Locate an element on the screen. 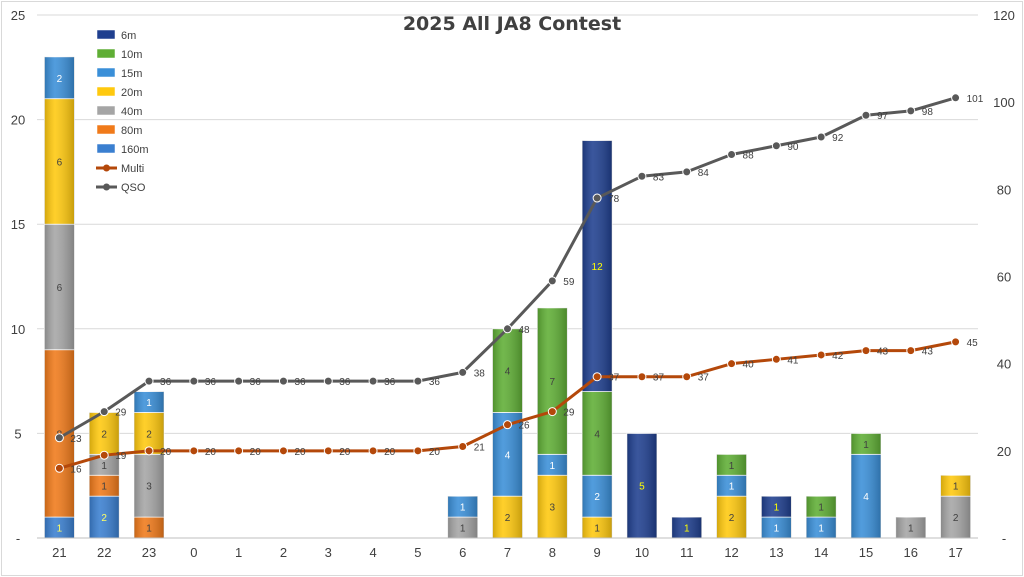  point-label-QSO: 97 is located at coordinates (883, 116).